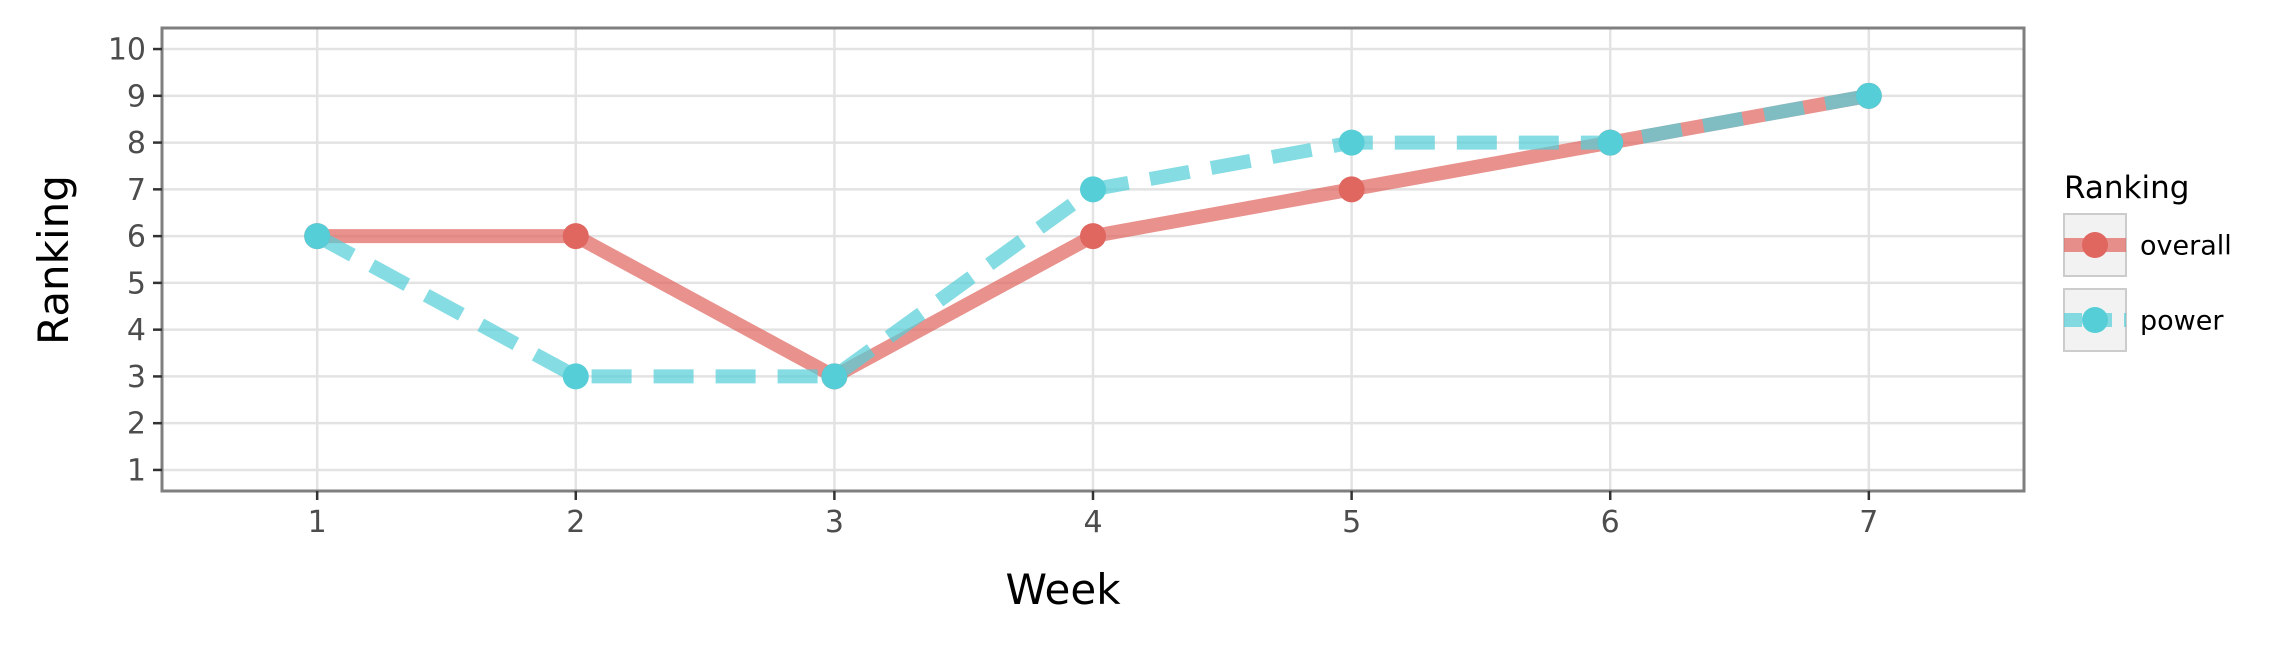  Describe the element at coordinates (317, 522) in the screenshot. I see `x-tick-label-1: 1` at that location.